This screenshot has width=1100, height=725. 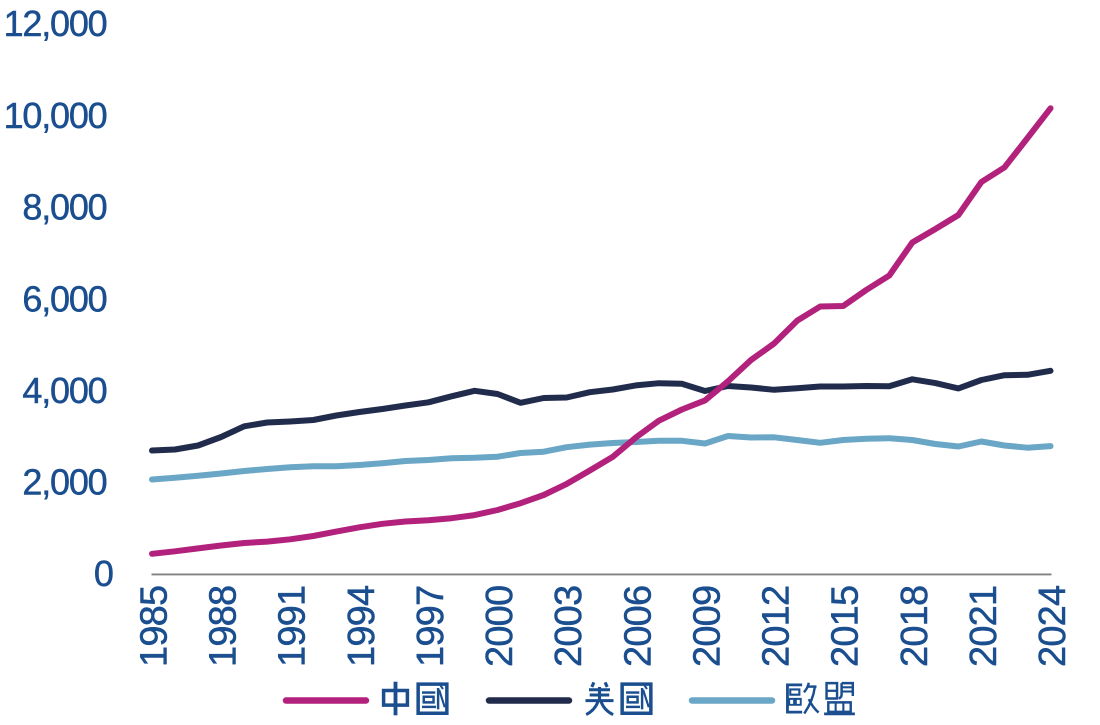 What do you see at coordinates (155, 626) in the screenshot?
I see `svg-text: 1985` at bounding box center [155, 626].